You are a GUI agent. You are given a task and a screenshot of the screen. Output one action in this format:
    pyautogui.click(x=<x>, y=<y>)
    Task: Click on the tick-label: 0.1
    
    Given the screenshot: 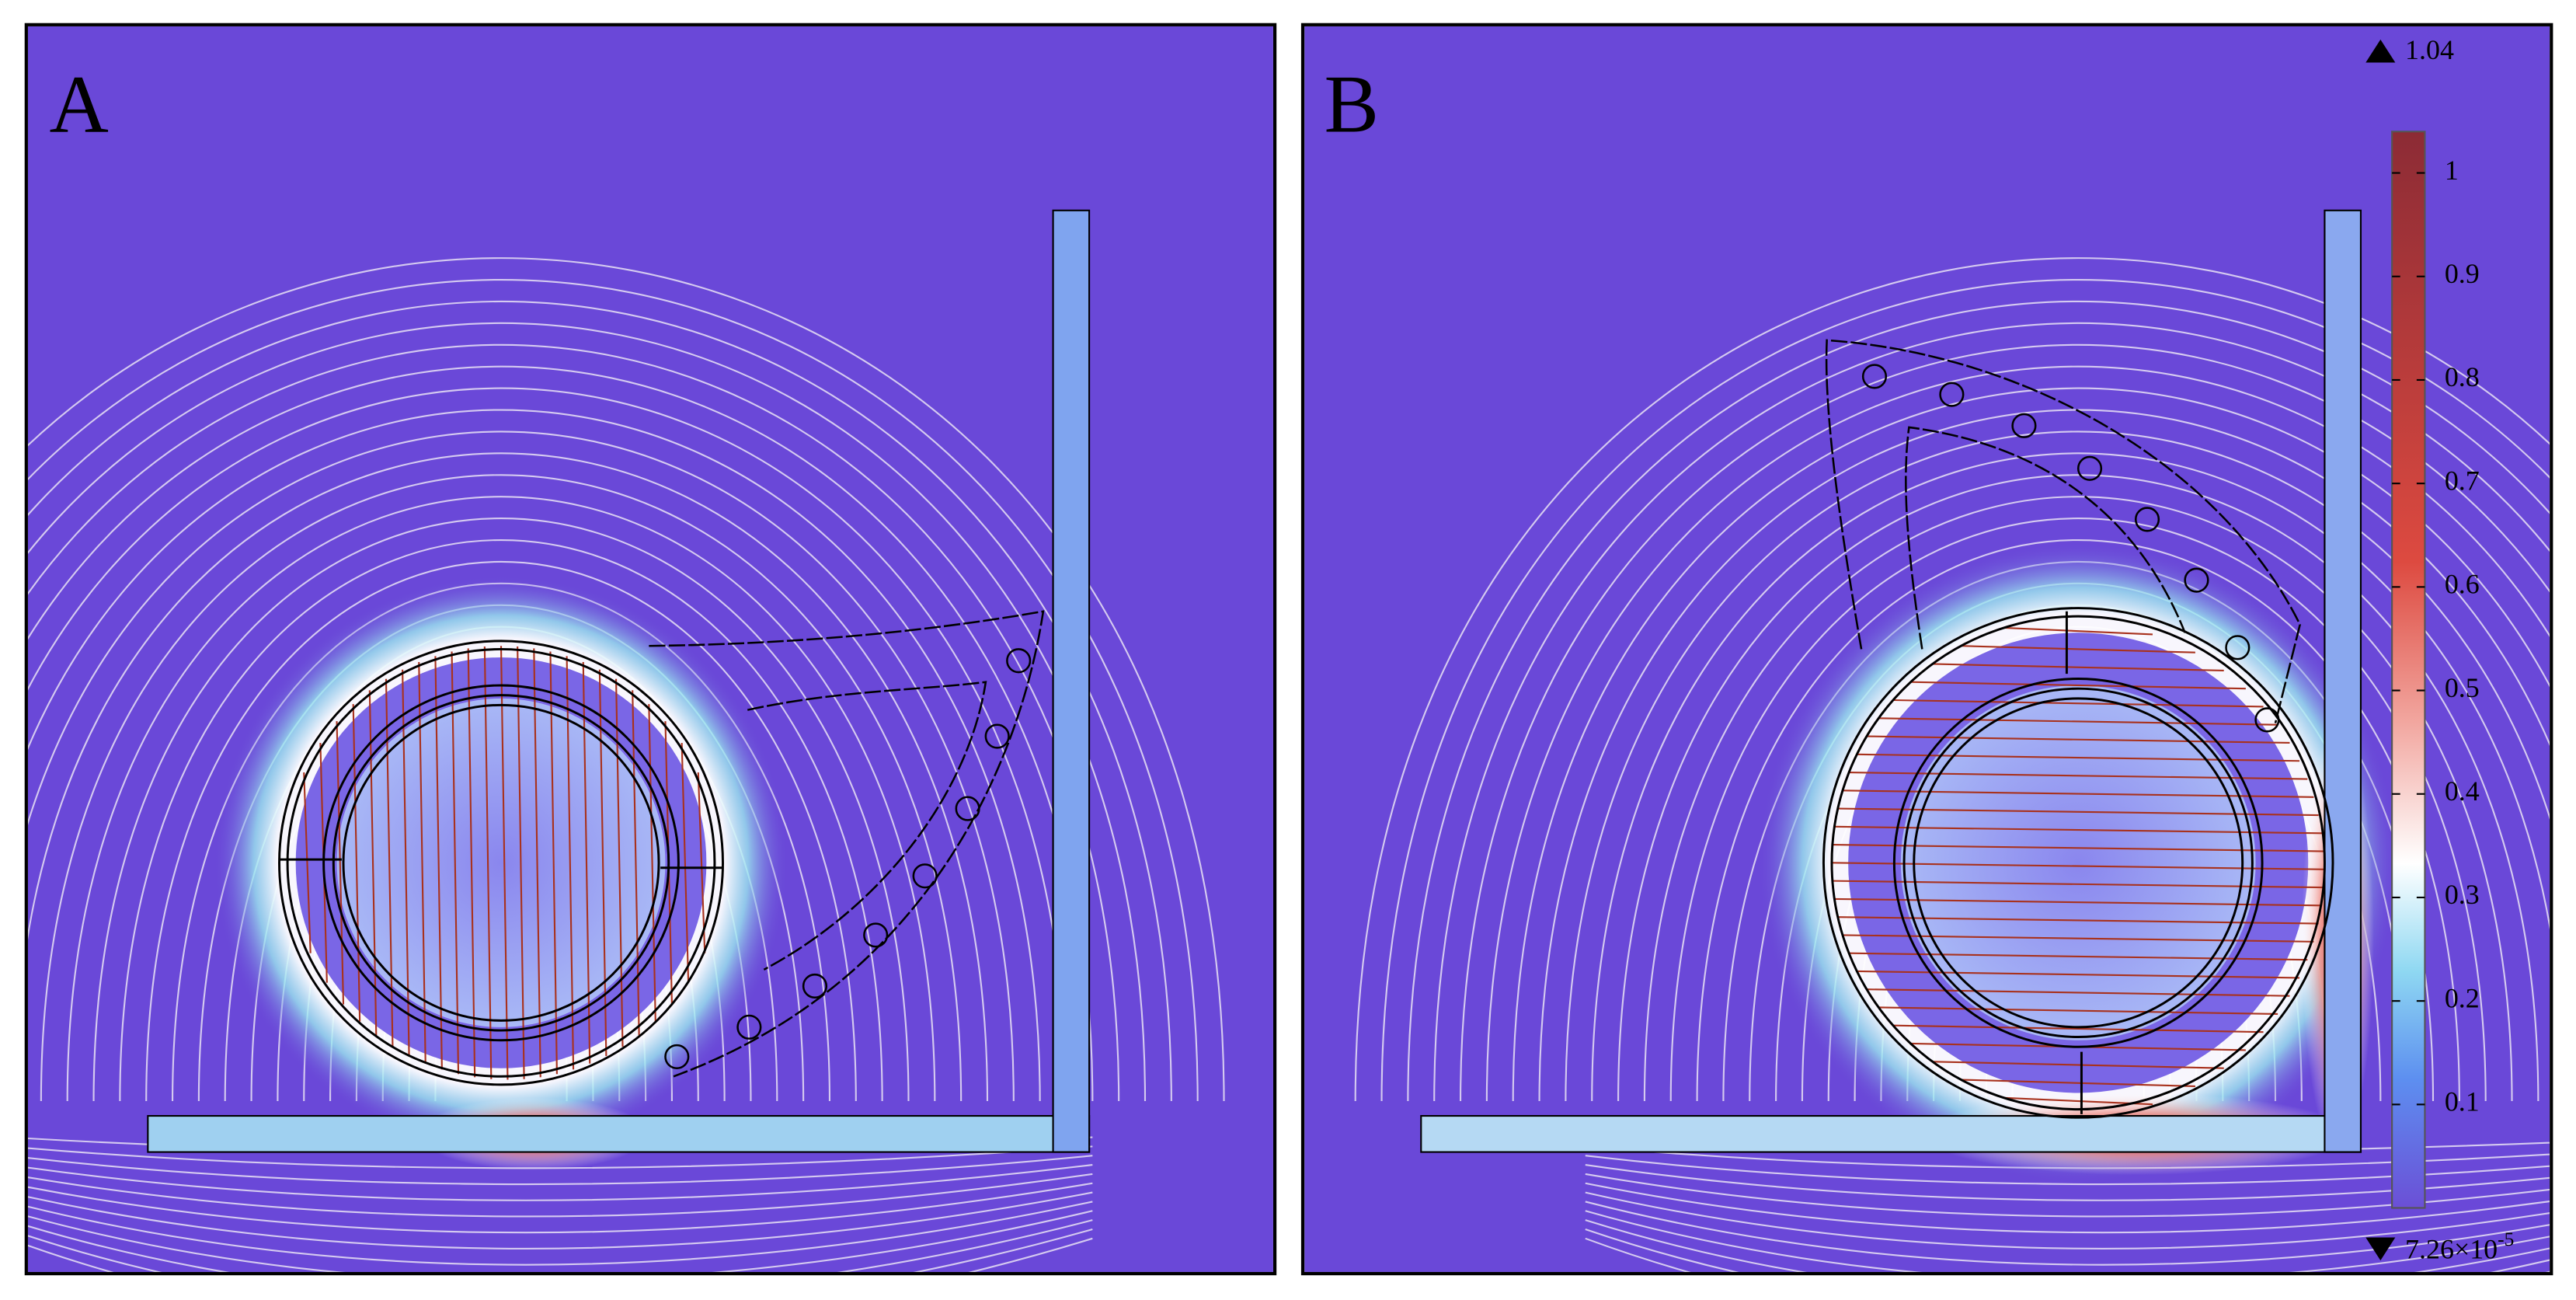 What is the action you would take?
    pyautogui.click(x=2463, y=1101)
    